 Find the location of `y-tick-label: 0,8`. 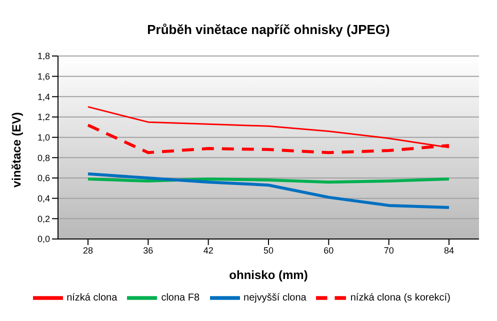

y-tick-label: 0,8 is located at coordinates (43, 157).